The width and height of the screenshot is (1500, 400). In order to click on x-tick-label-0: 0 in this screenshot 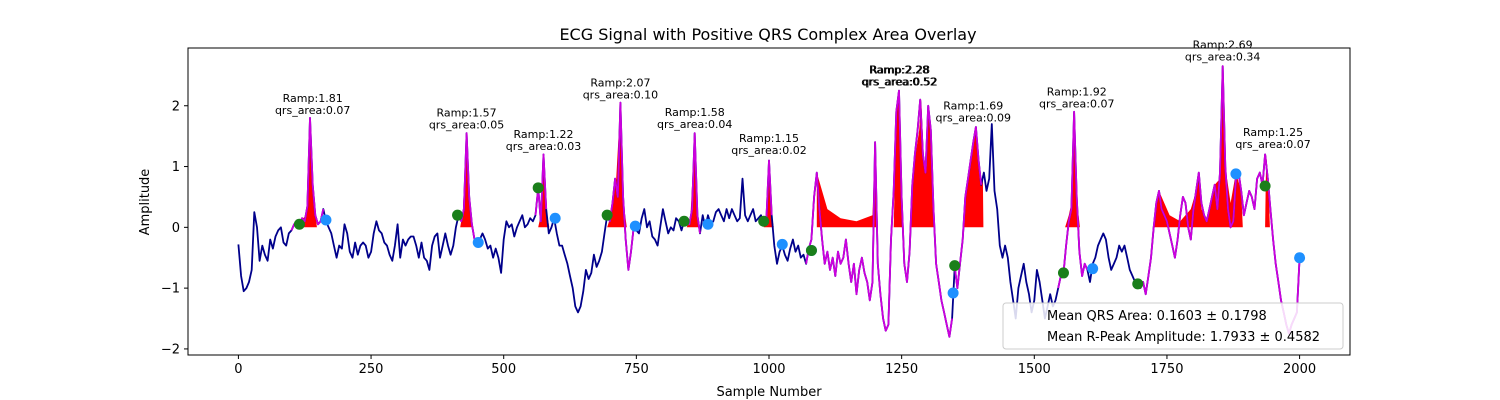, I will do `click(238, 369)`.